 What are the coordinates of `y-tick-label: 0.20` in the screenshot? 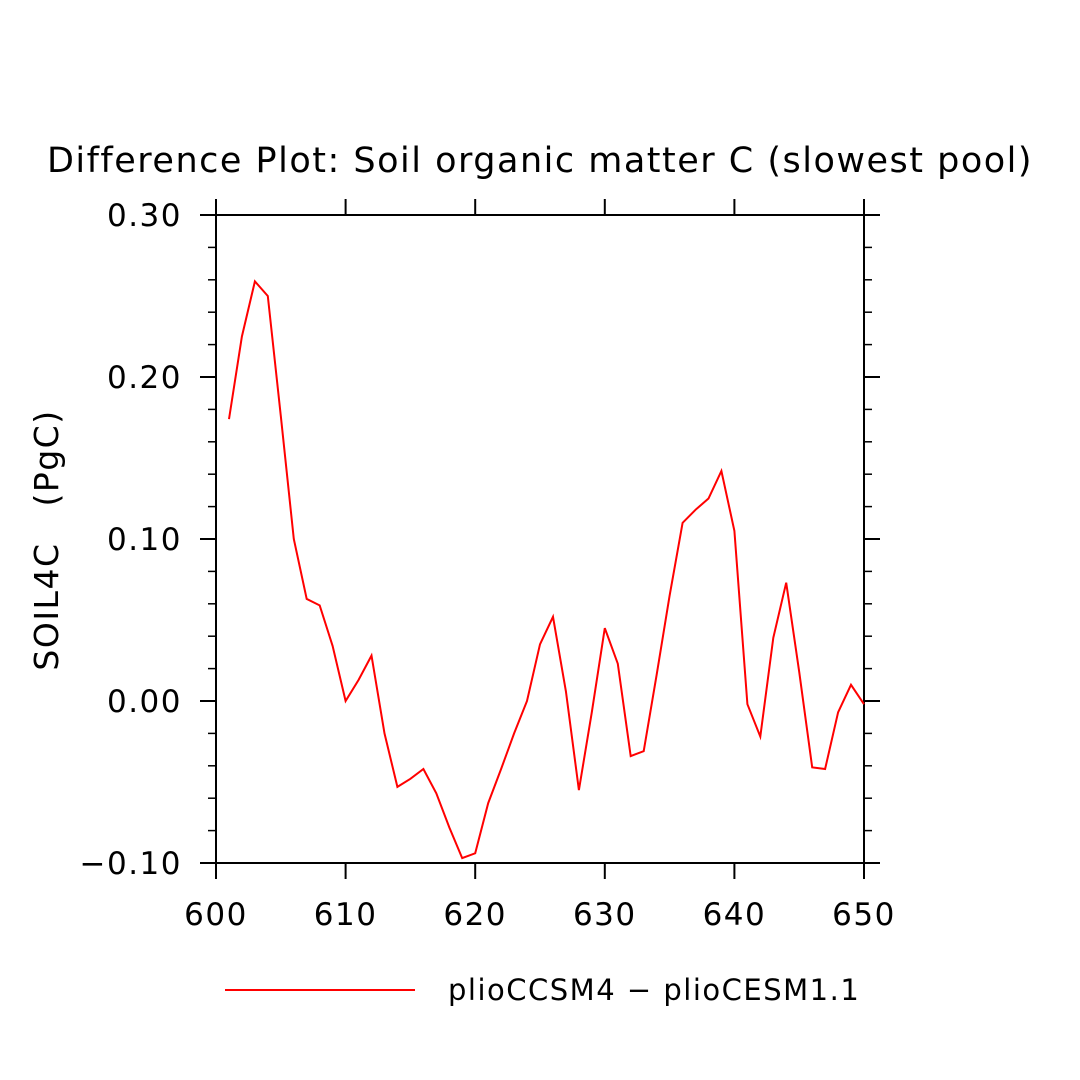 It's located at (144, 378).